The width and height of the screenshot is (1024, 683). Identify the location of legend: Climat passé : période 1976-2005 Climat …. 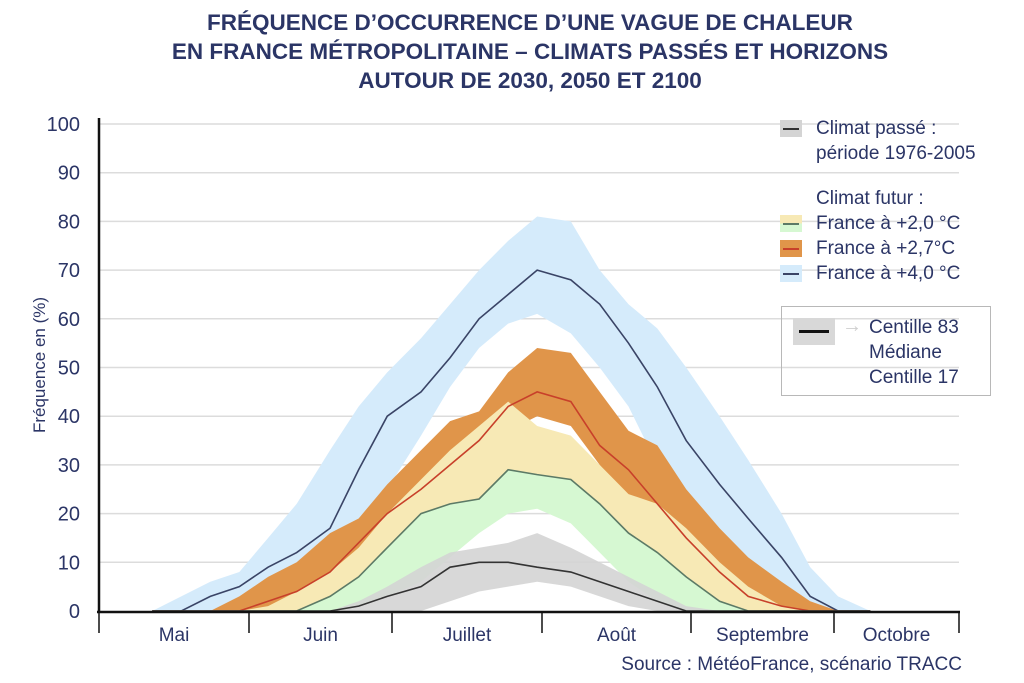
(878, 201).